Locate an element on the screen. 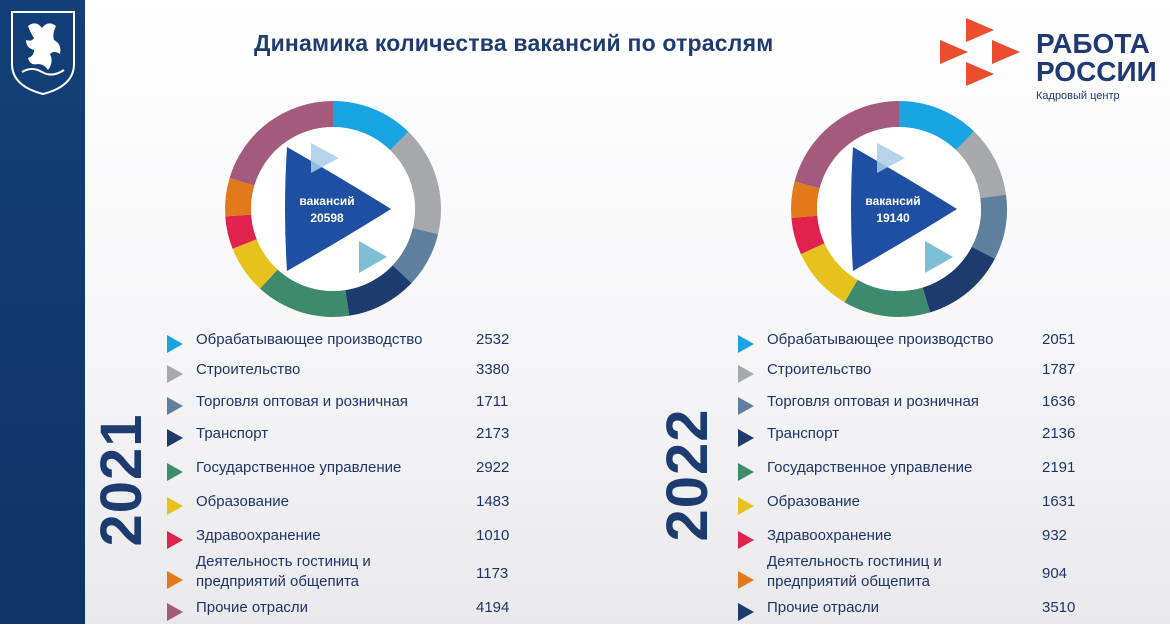 Image resolution: width=1170 pixels, height=626 pixels. legend-value: 904 is located at coordinates (1055, 573).